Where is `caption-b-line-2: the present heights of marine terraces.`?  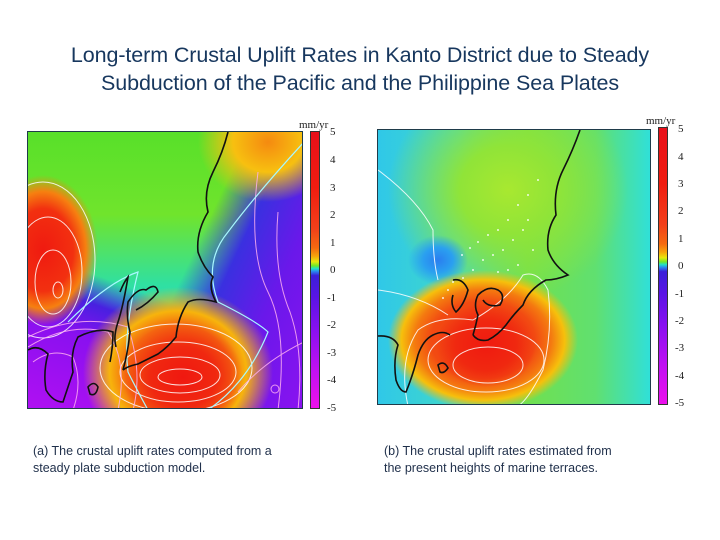 caption-b-line-2: the present heights of marine terraces. is located at coordinates (491, 468).